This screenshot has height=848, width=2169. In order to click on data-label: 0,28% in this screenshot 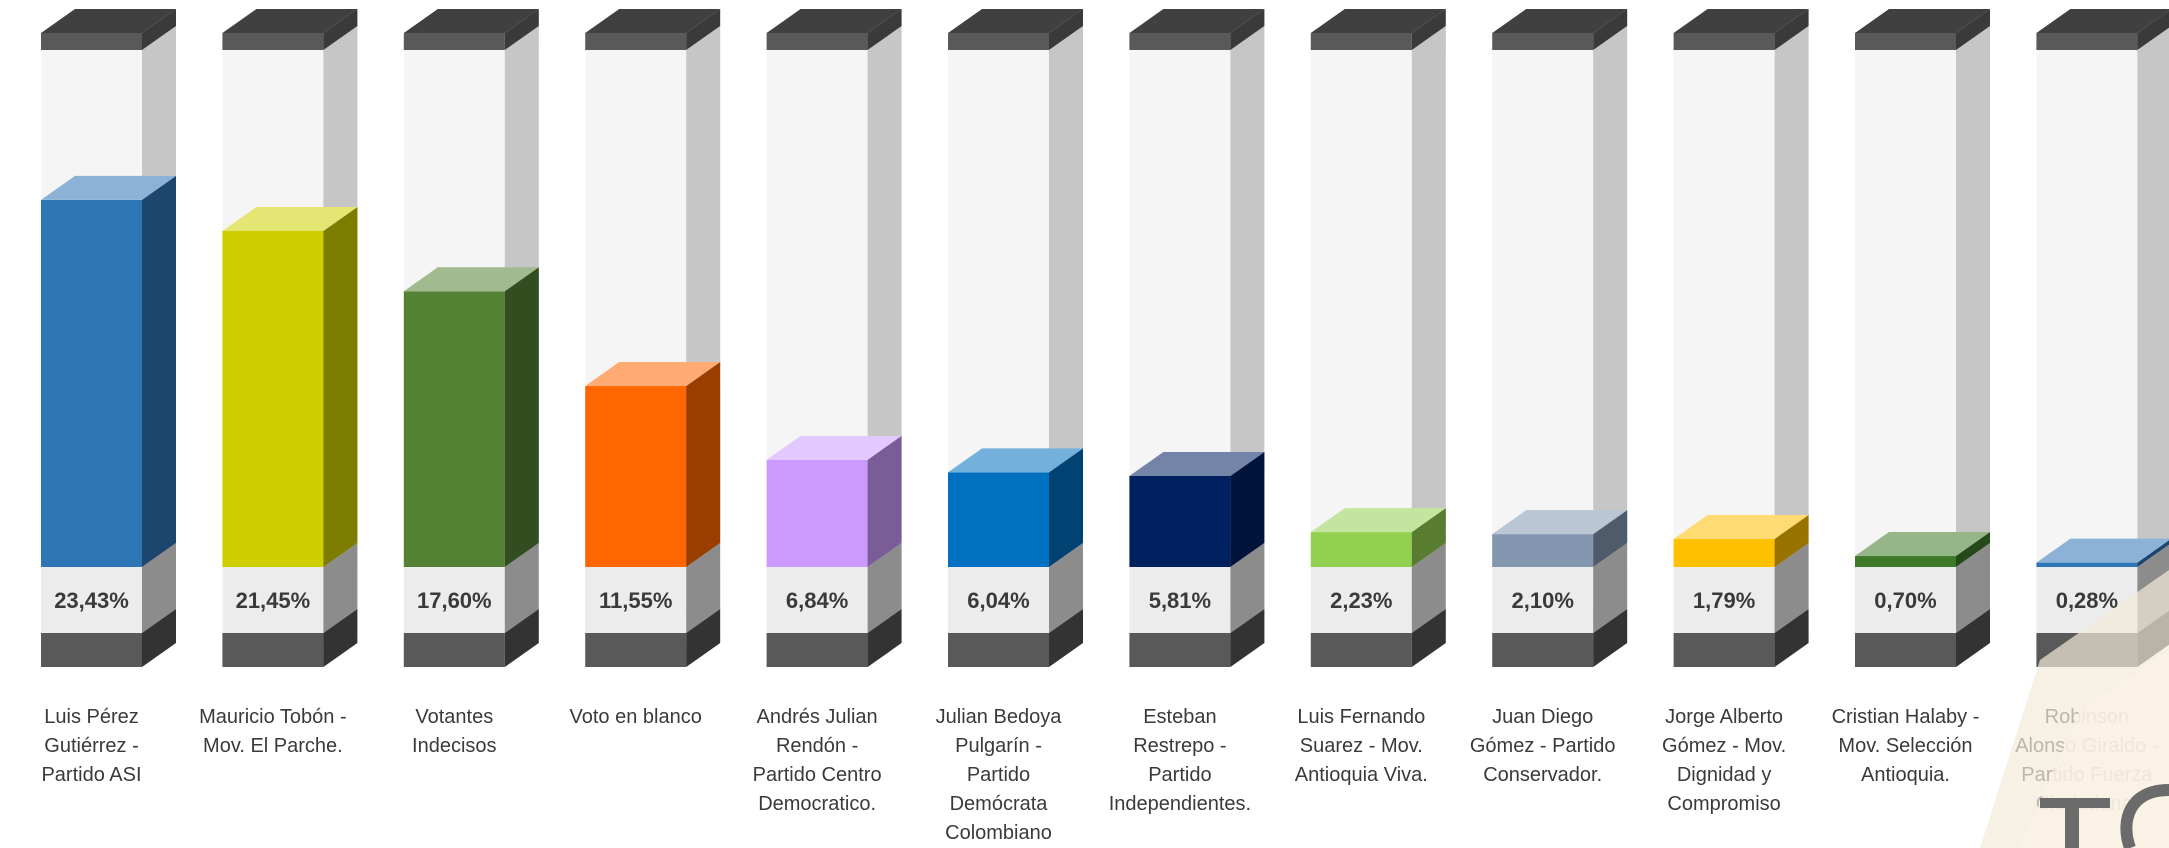, I will do `click(2087, 600)`.